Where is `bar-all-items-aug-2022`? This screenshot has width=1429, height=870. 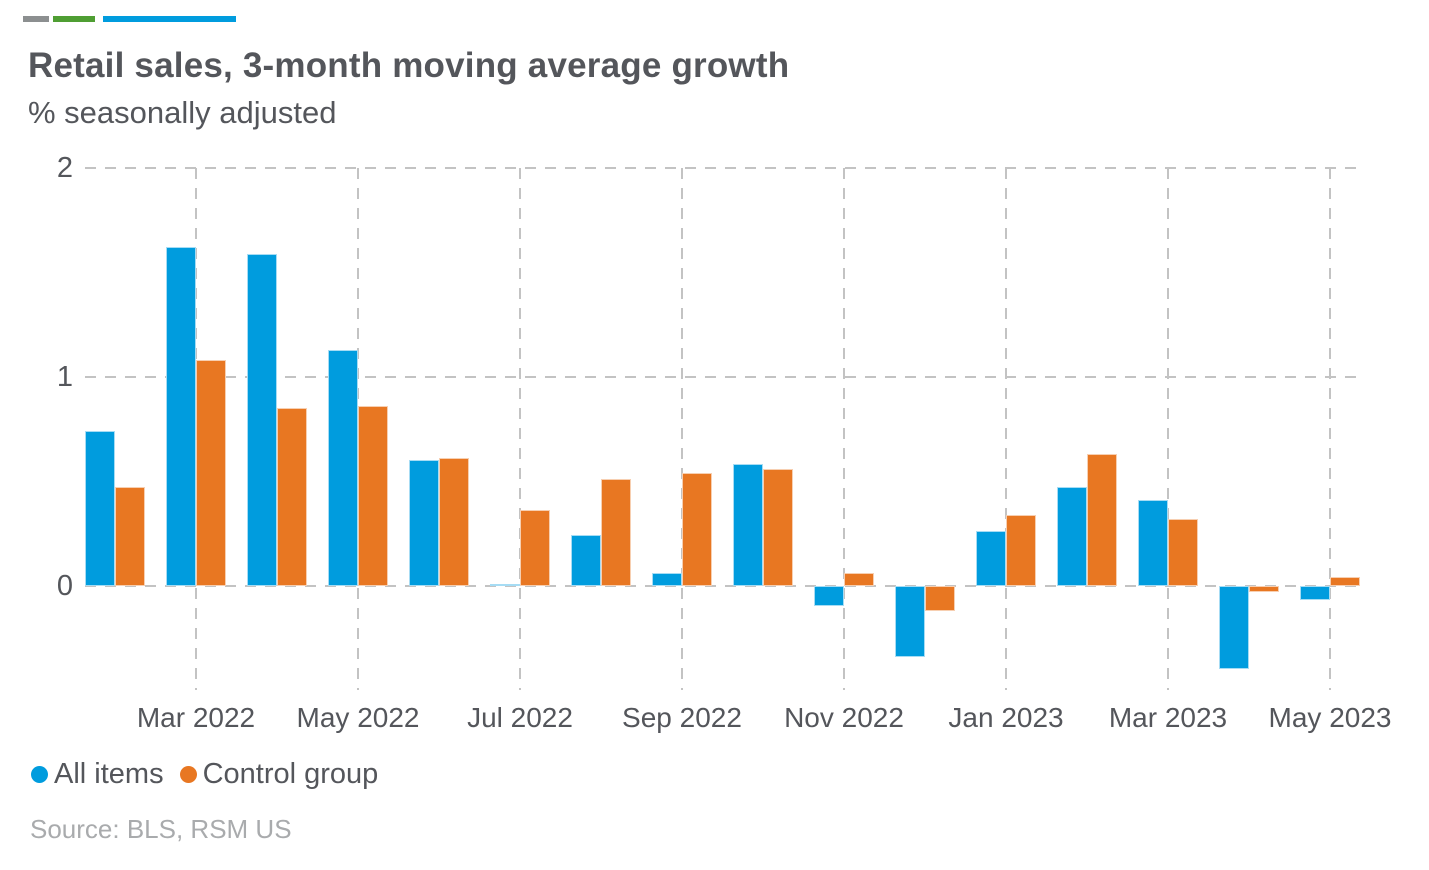 bar-all-items-aug-2022 is located at coordinates (586, 560).